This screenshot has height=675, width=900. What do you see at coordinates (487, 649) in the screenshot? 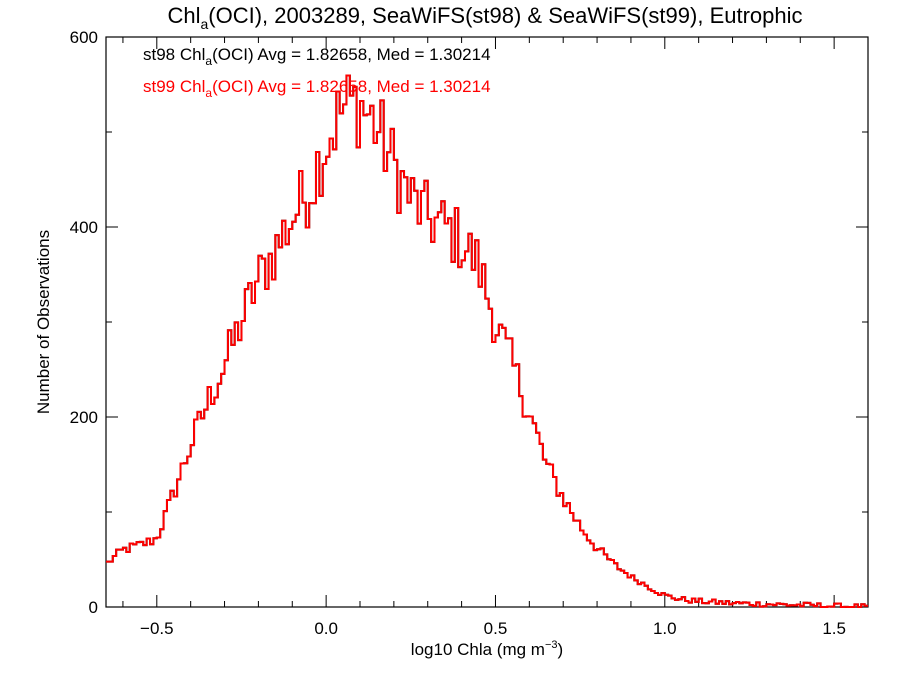
I see `x-axis-title: log10 Chla (mg m−3)` at bounding box center [487, 649].